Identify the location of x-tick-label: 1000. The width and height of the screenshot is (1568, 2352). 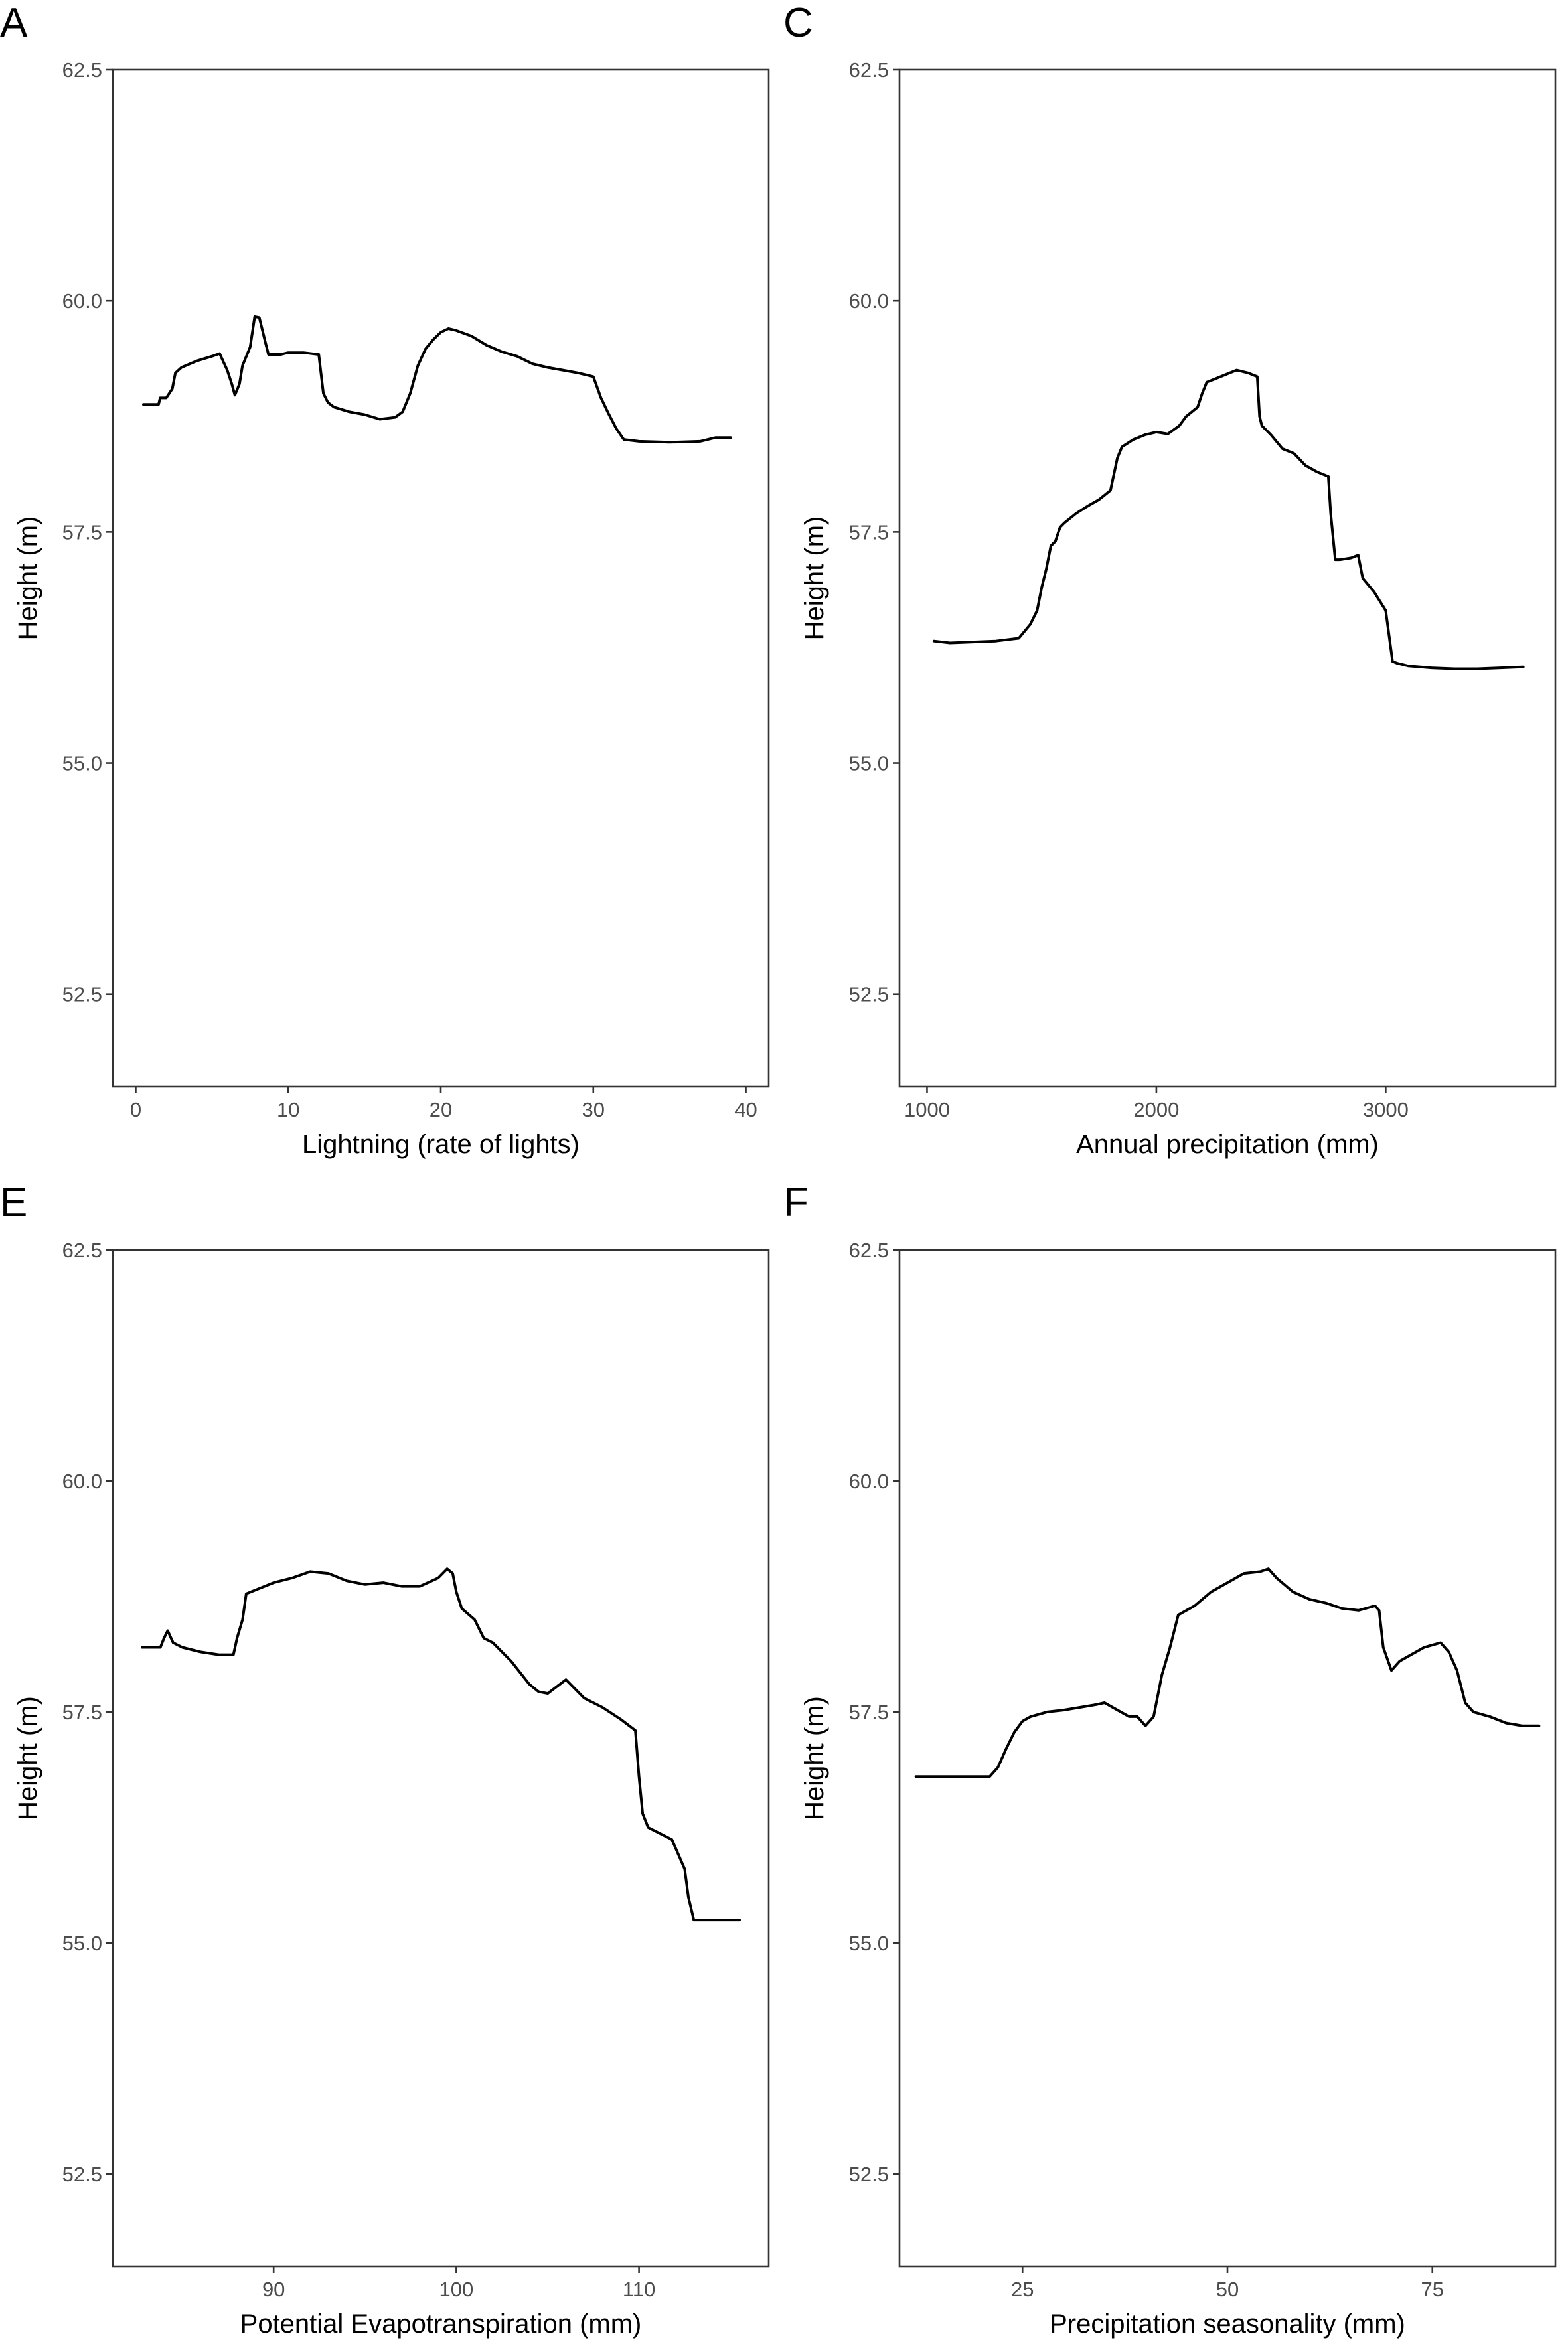
(927, 1109).